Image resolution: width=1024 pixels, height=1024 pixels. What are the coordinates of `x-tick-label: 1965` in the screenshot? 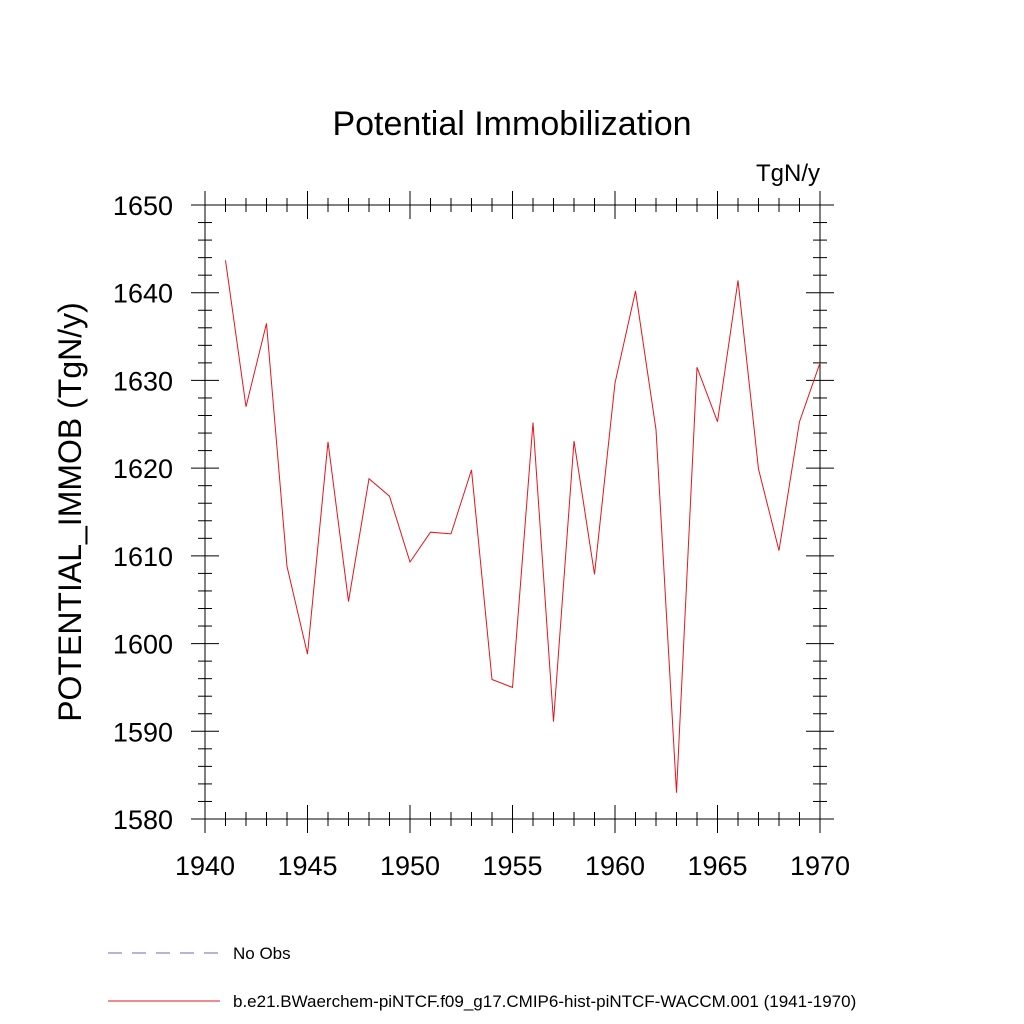 It's located at (717, 866).